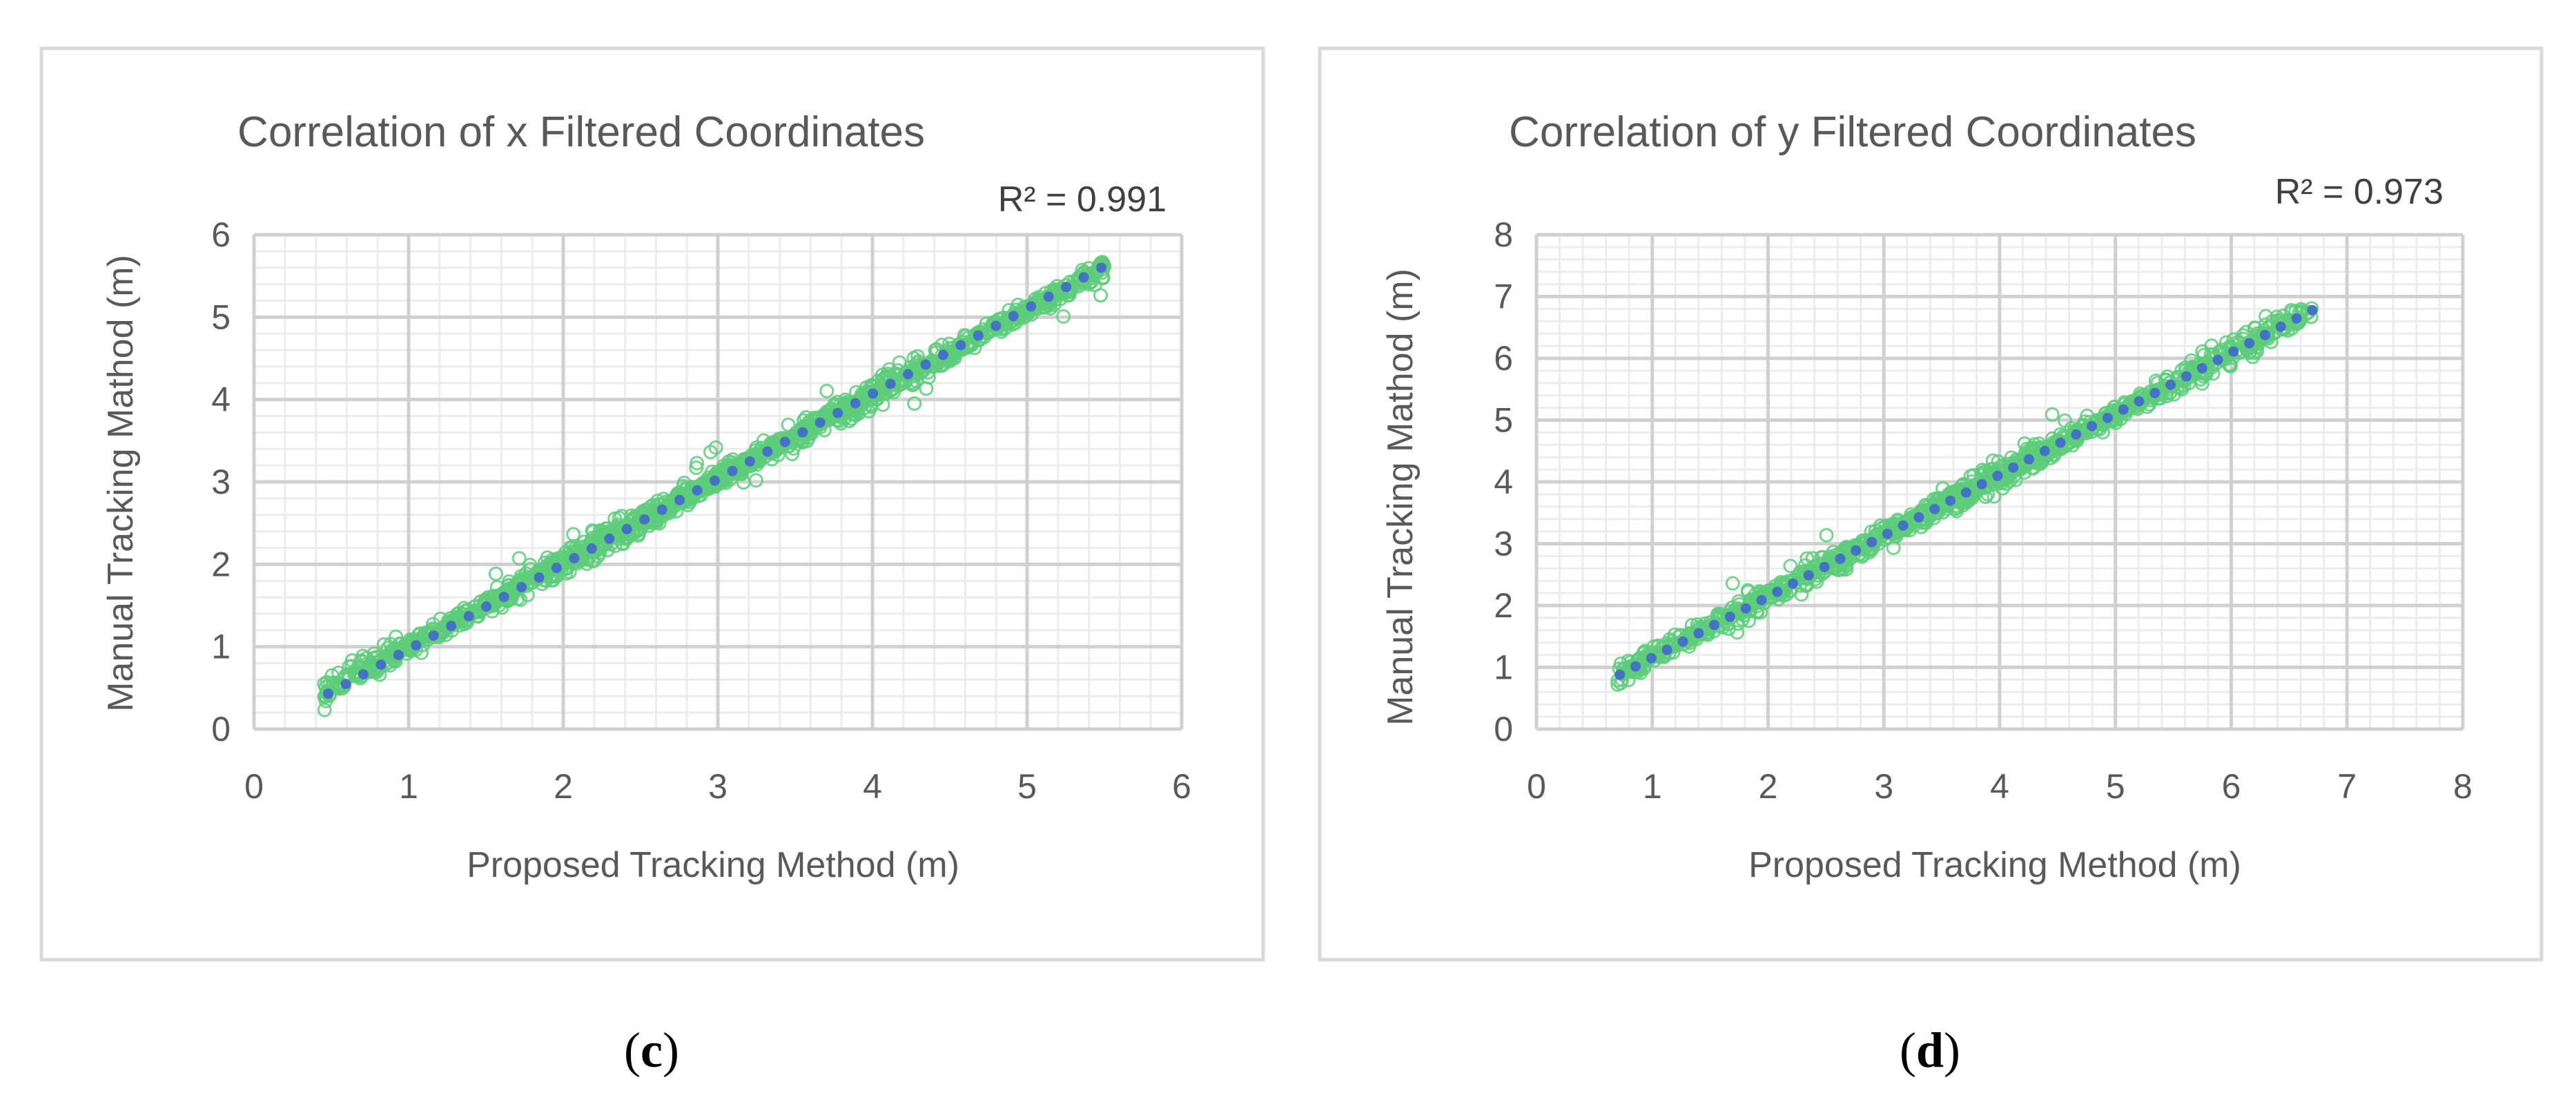 The width and height of the screenshot is (2576, 1113). I want to click on chart-c-title: Correlation of x Filtered Coordinates, so click(581, 132).